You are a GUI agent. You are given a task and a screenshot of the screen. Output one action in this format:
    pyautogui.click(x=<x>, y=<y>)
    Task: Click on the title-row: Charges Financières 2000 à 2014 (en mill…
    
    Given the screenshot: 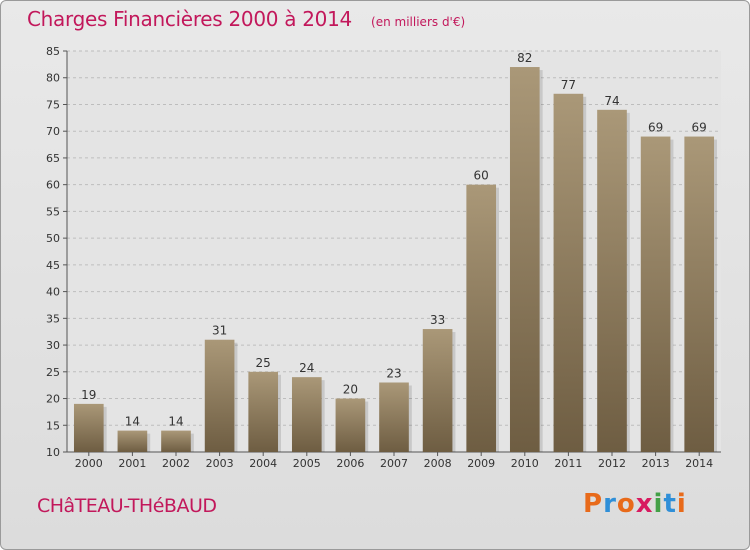 What is the action you would take?
    pyautogui.click(x=246, y=19)
    